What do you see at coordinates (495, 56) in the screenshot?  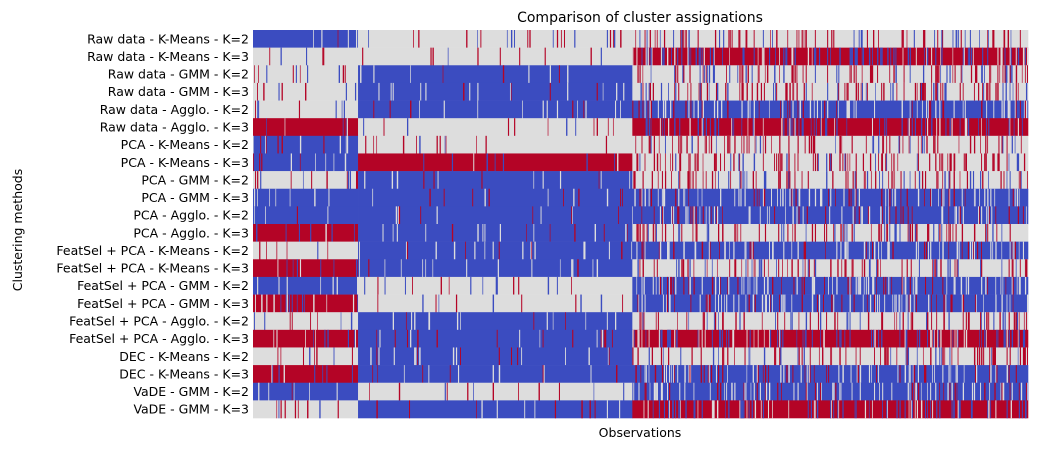 I see `heatmap-block` at bounding box center [495, 56].